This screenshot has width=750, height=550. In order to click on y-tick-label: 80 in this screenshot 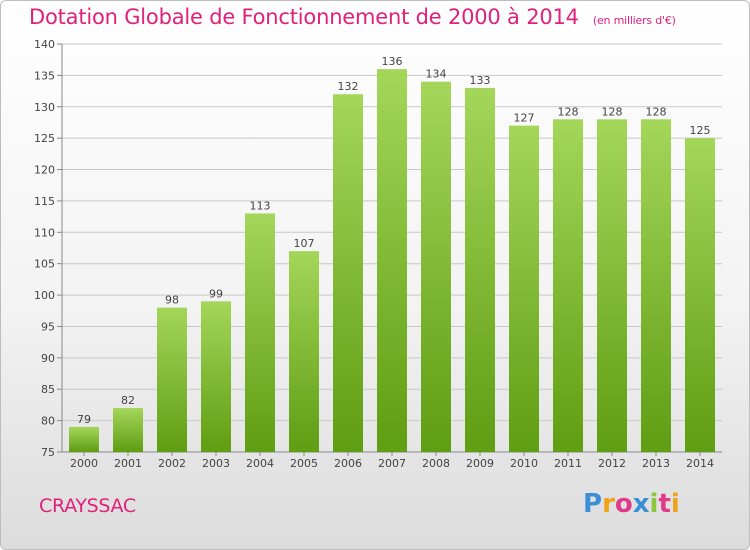, I will do `click(48, 421)`.